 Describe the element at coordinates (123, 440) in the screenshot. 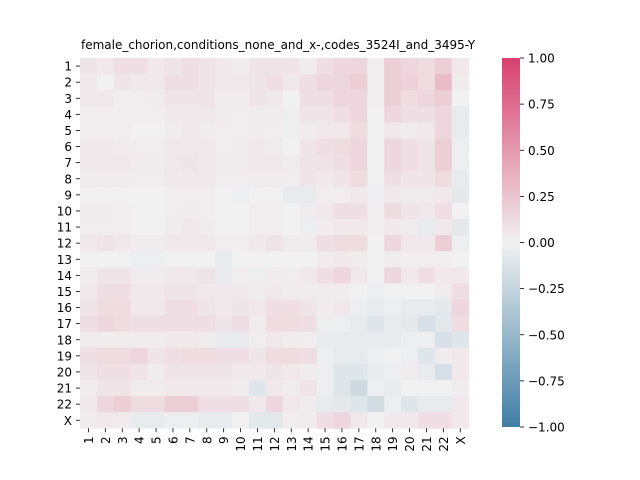

I see `column-label: 3` at that location.